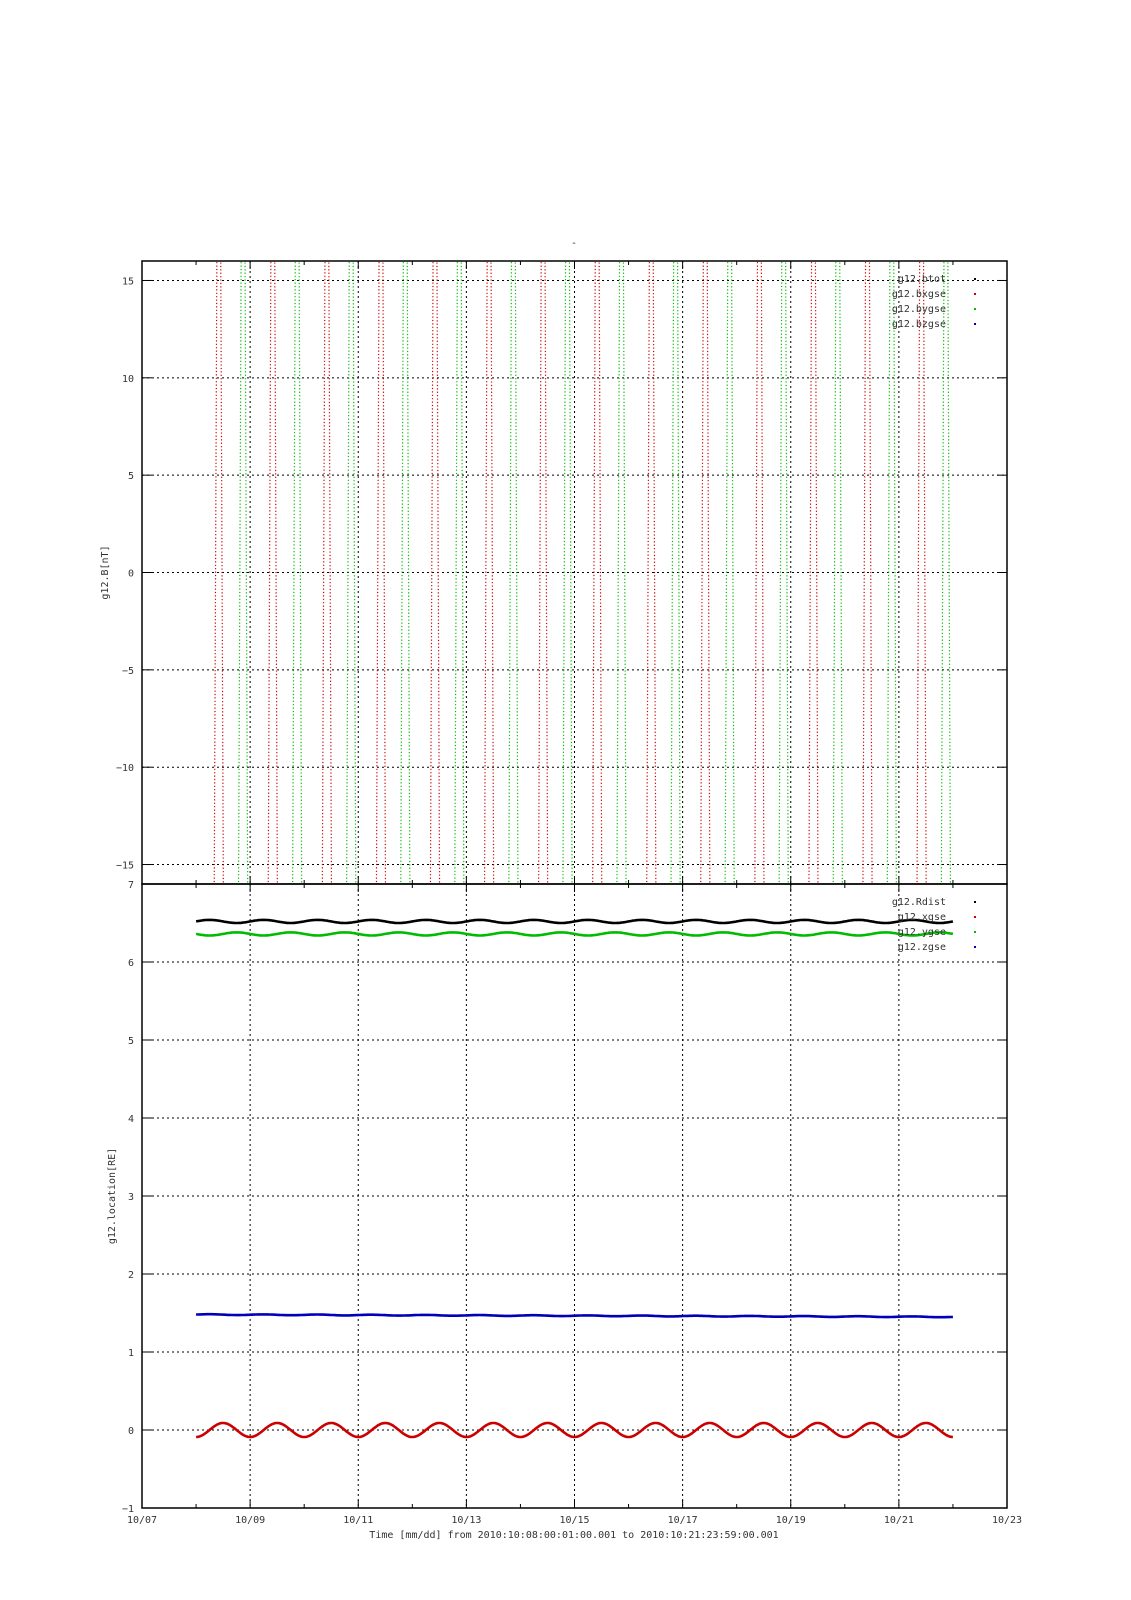 This screenshot has width=1131, height=1600. I want to click on y-axis-label: g12.location[RE], so click(112, 1196).